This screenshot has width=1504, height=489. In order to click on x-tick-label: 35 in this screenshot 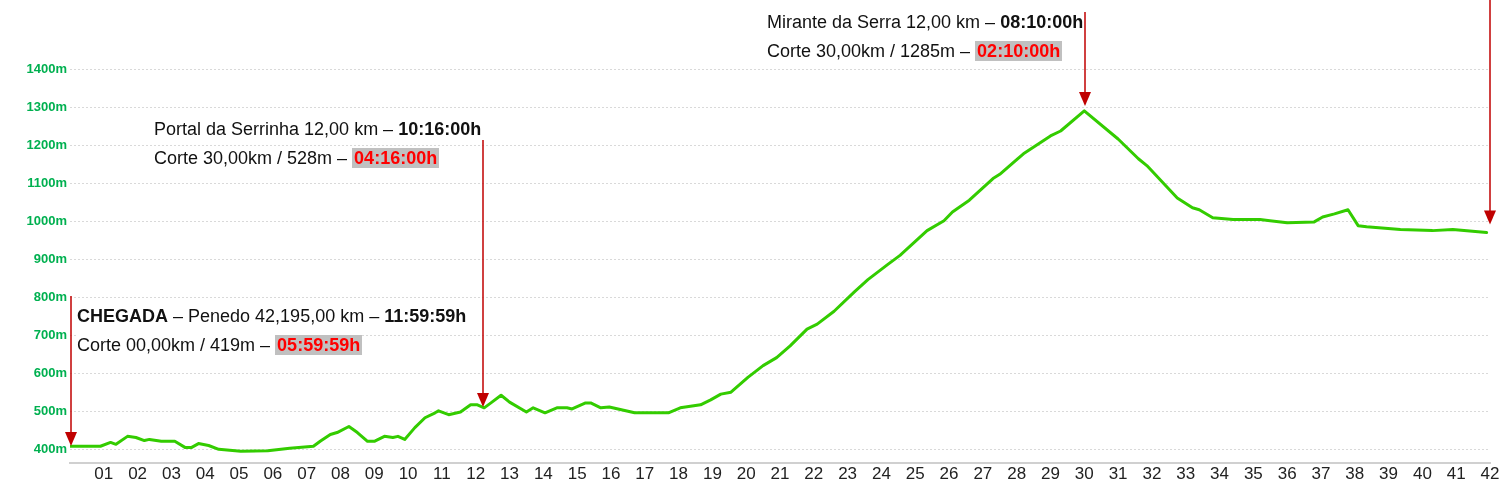, I will do `click(1253, 474)`.